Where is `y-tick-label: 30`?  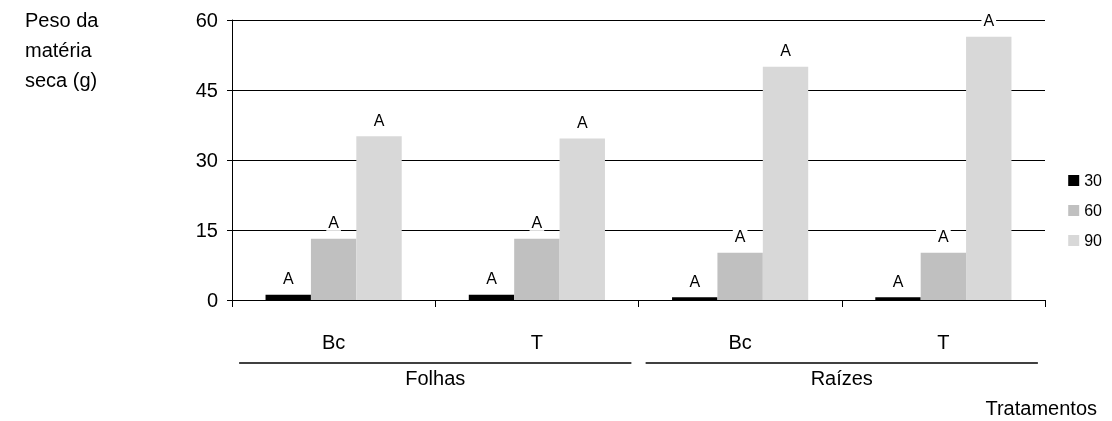 y-tick-label: 30 is located at coordinates (206, 160).